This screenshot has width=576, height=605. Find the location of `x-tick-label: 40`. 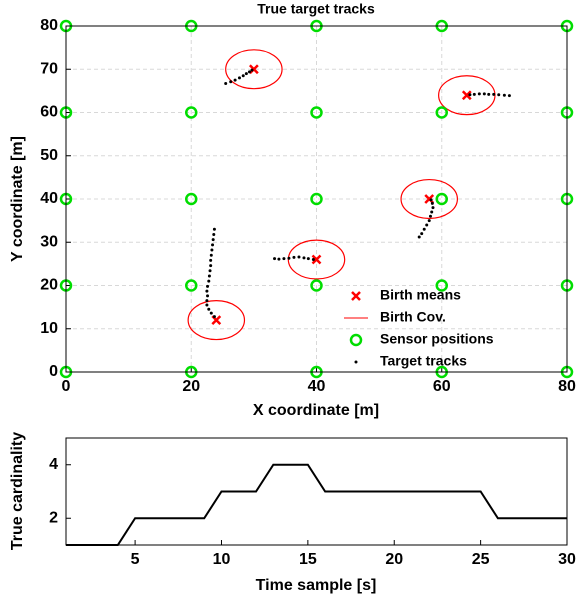

x-tick-label: 40 is located at coordinates (317, 386).